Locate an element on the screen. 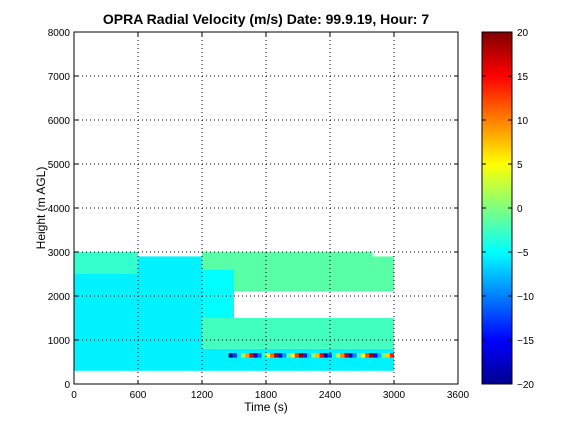 The width and height of the screenshot is (576, 432). colorbar-tick-label: −10 is located at coordinates (525, 297).